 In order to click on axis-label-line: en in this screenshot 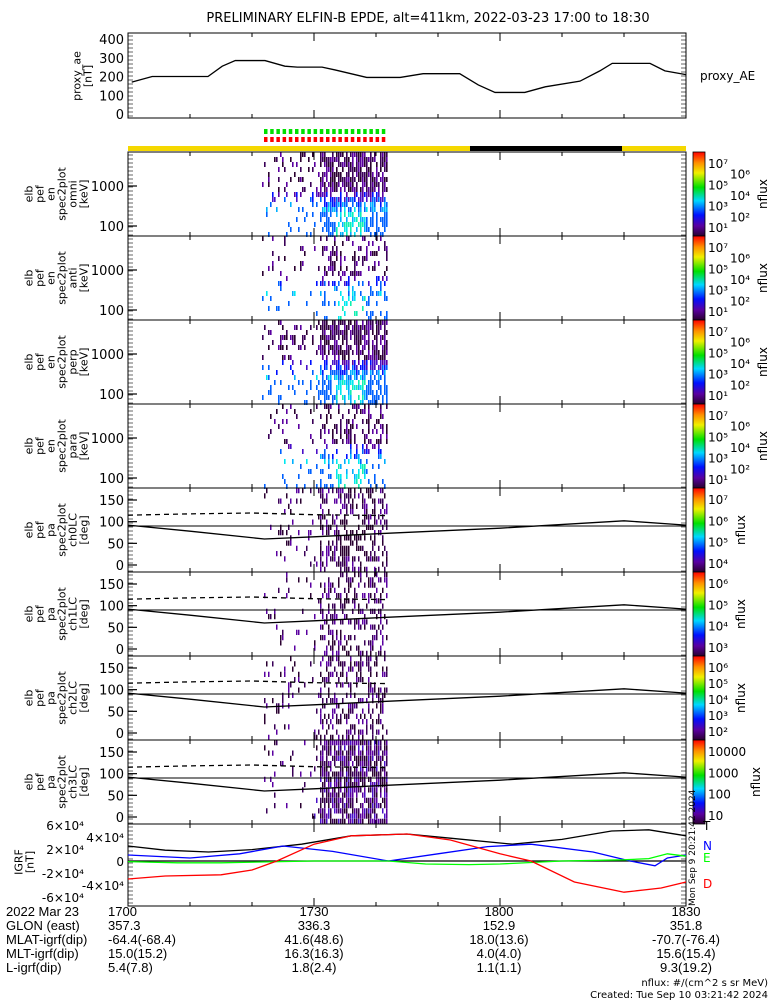, I will do `click(51, 362)`.